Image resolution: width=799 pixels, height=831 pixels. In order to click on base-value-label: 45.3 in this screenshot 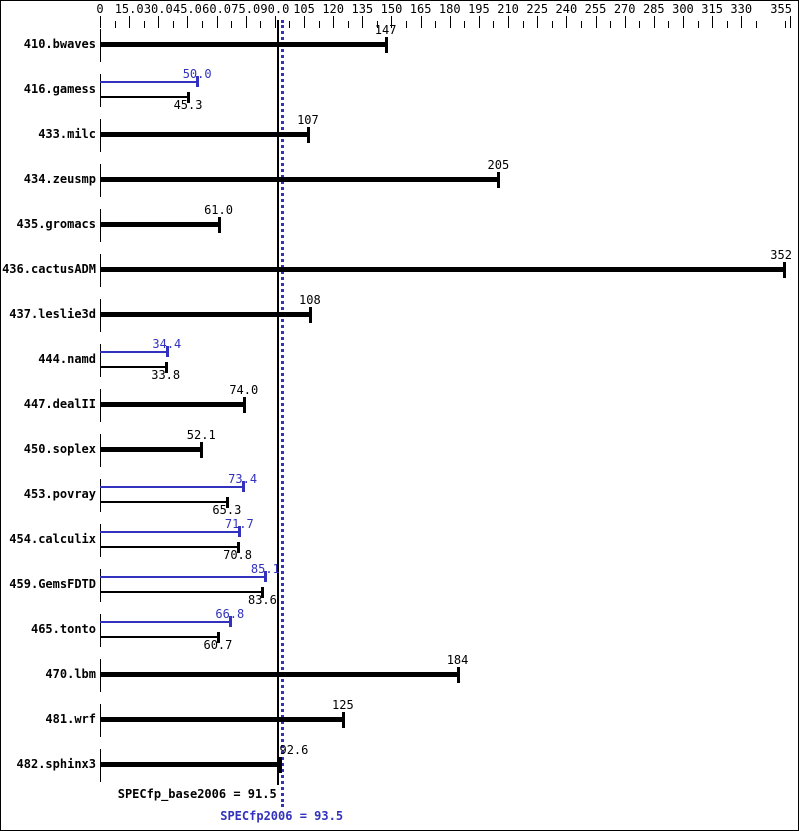, I will do `click(188, 105)`.